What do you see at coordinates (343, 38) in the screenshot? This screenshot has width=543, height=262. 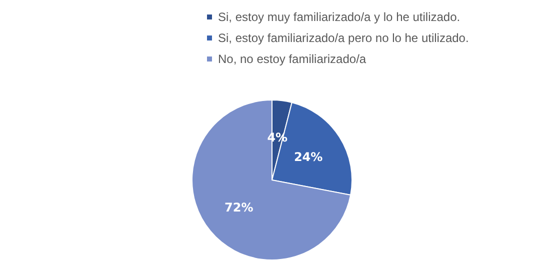 I see `legend-label: Si, estoy familiarizado/a pero no lo he utilizado.` at bounding box center [343, 38].